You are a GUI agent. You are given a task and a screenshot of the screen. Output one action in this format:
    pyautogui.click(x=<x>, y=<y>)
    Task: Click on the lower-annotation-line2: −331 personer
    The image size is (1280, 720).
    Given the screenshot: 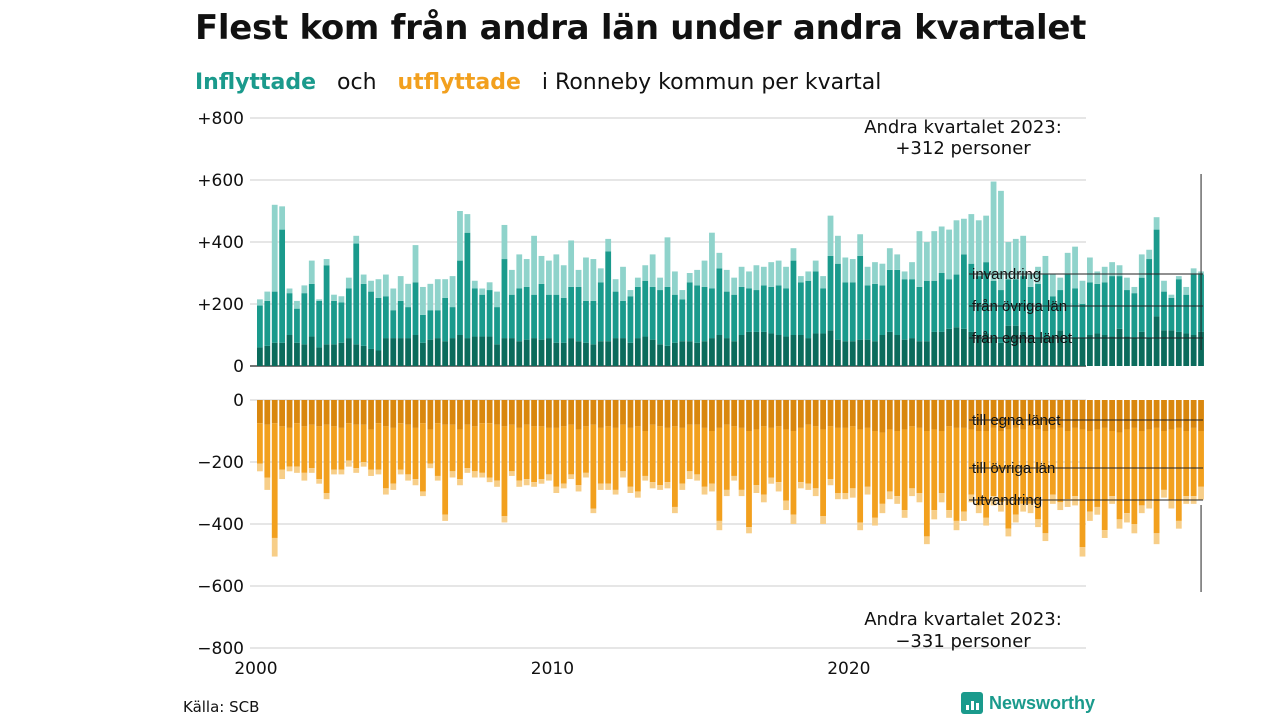 What is the action you would take?
    pyautogui.click(x=963, y=641)
    